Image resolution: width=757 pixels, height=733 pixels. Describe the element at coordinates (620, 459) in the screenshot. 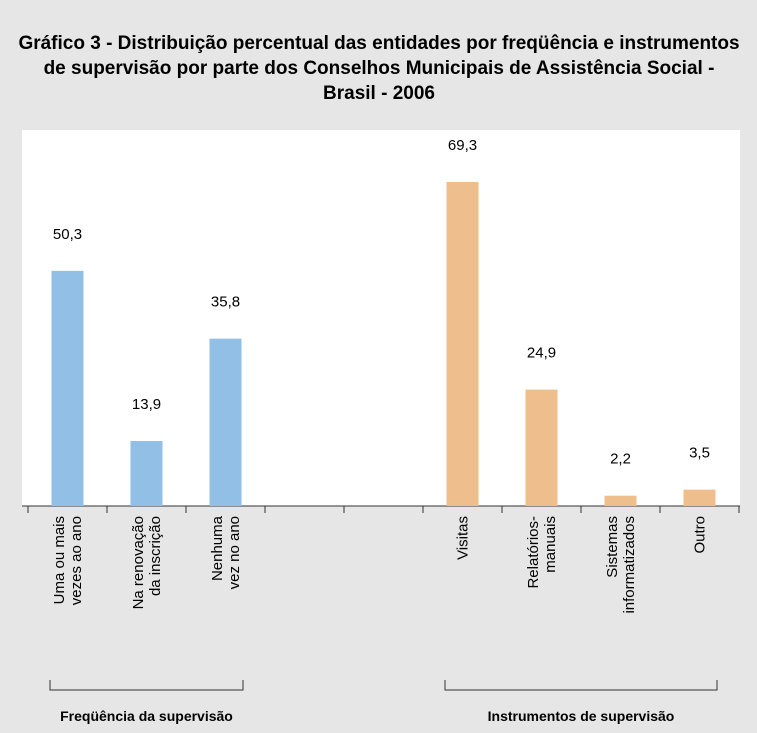

I see `value-label: 2,2` at that location.